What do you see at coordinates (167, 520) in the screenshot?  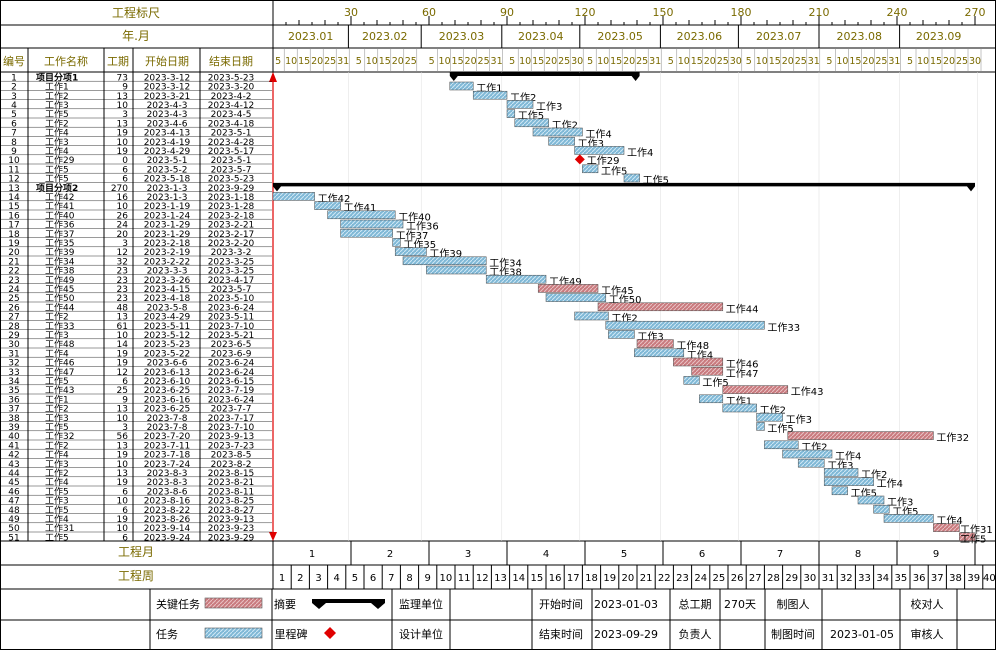 I see `row-start: 2023-8-26` at bounding box center [167, 520].